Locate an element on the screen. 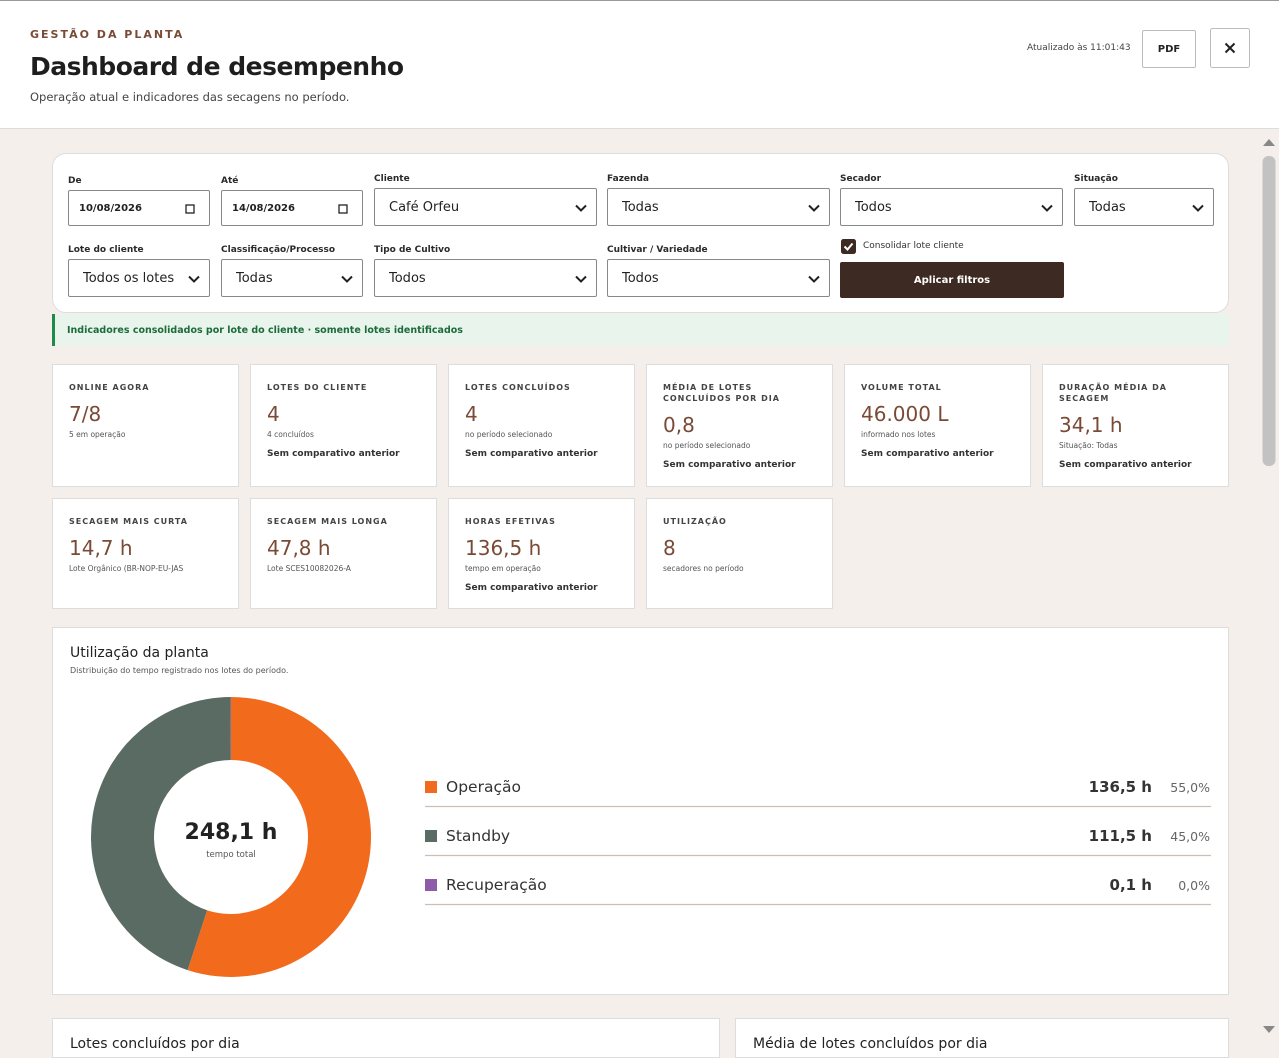 The width and height of the screenshot is (1279, 1058). kpi-value: 47,8 h is located at coordinates (343, 548).